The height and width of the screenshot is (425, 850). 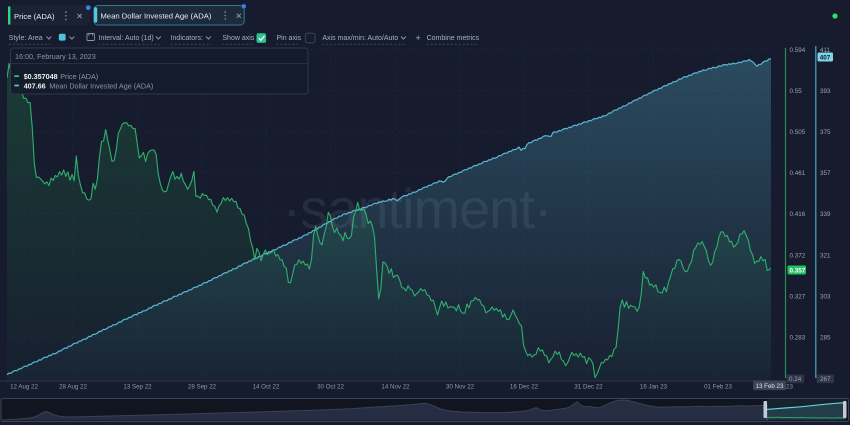 What do you see at coordinates (187, 38) in the screenshot?
I see `svg-text: Indicators:` at bounding box center [187, 38].